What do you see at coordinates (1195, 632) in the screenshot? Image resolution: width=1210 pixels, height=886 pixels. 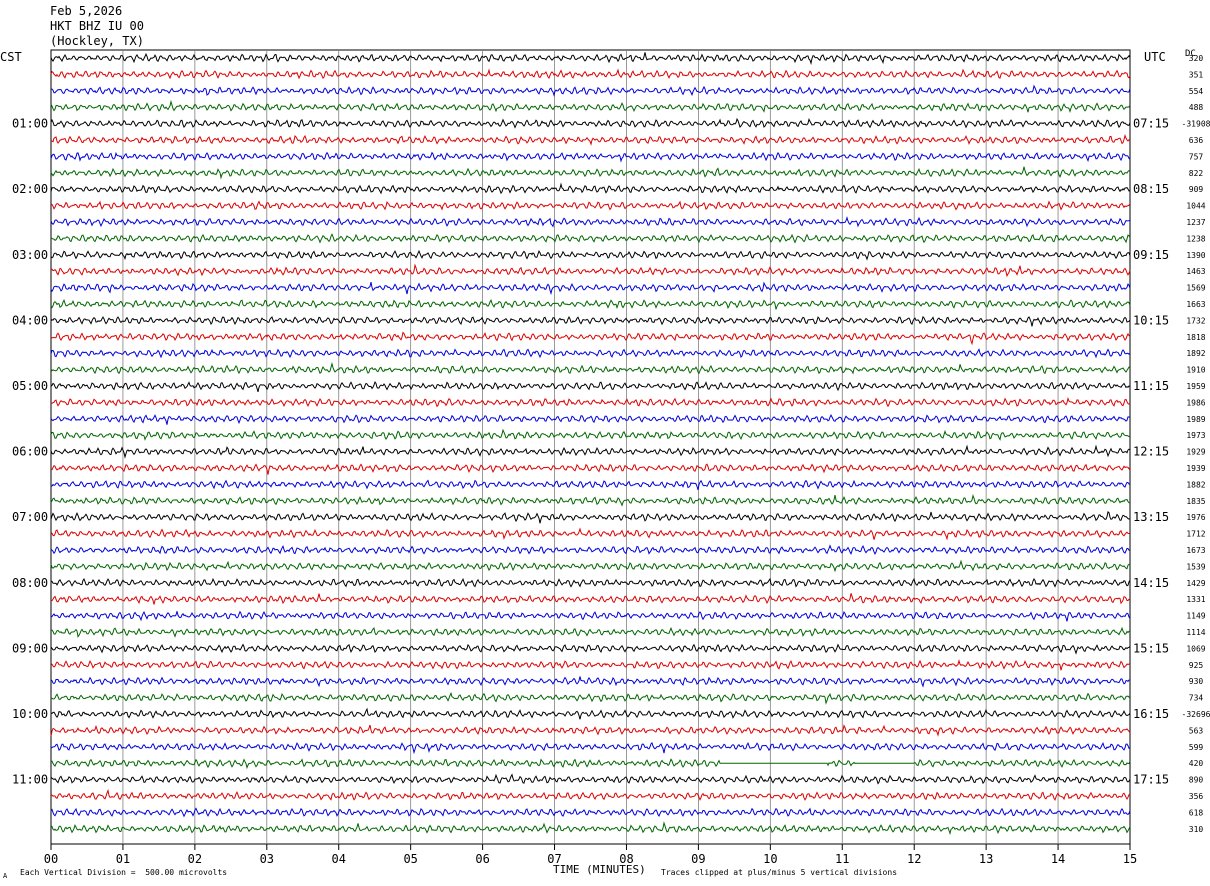 I see `dc-offset-label: 1114` at bounding box center [1195, 632].